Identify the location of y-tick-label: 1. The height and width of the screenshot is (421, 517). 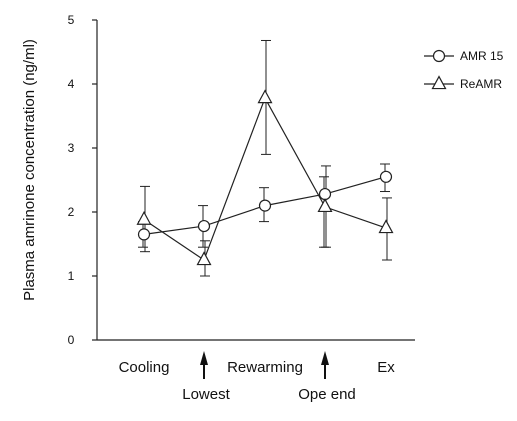
(71, 276).